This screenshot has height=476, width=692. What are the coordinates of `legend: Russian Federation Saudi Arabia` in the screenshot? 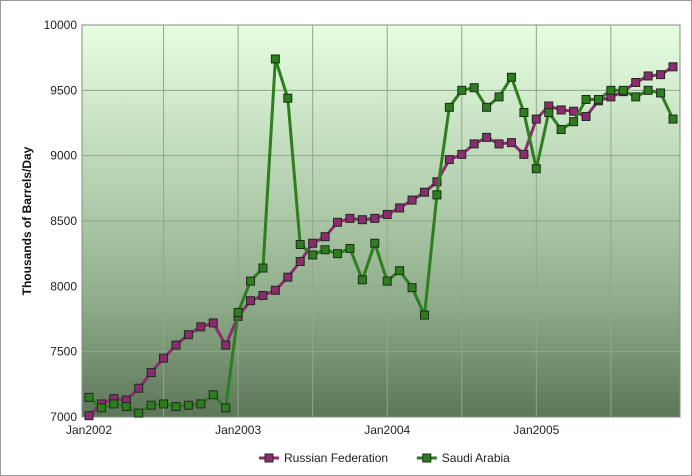 It's located at (384, 458).